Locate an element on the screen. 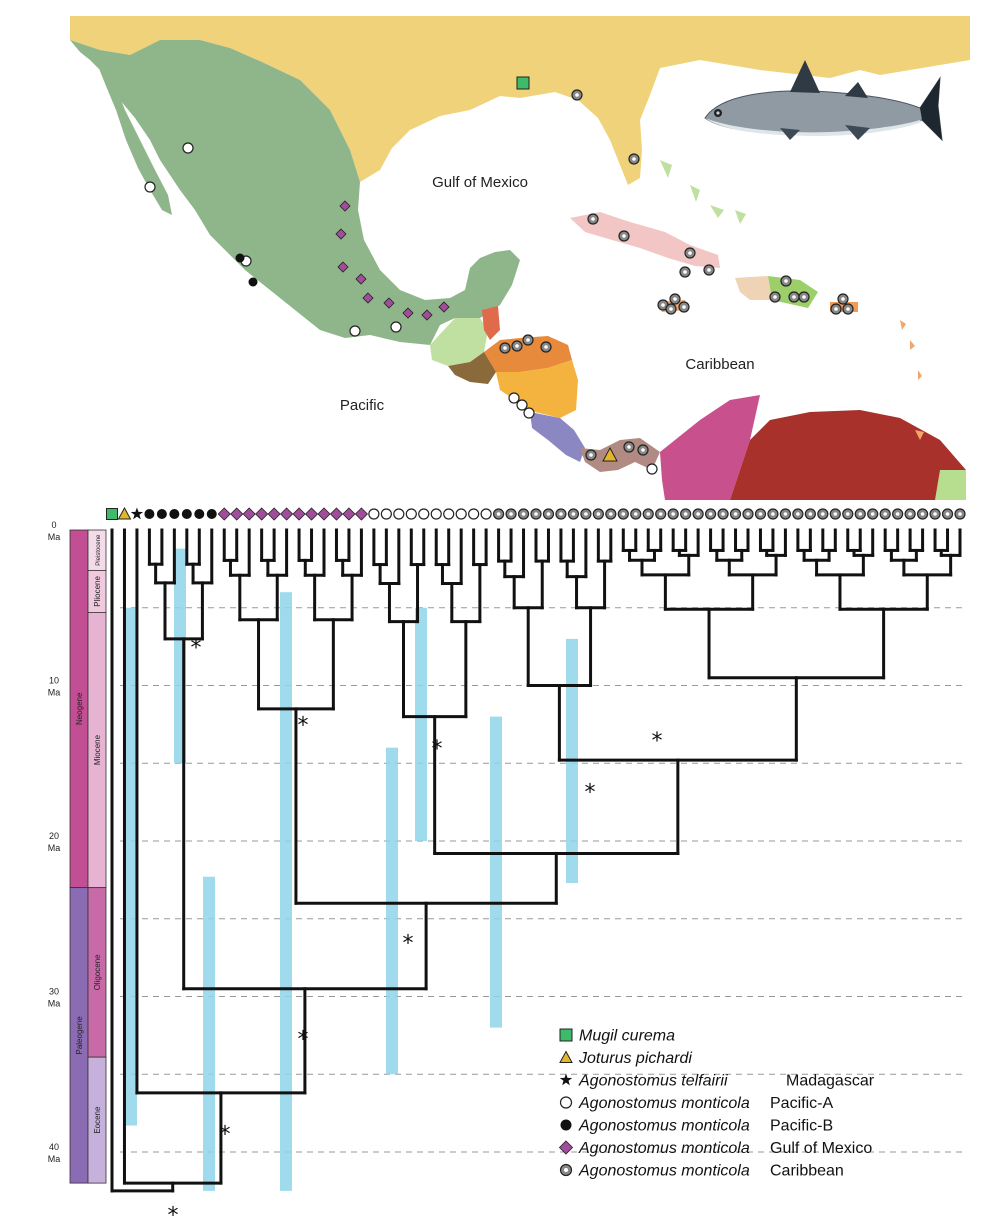 Image resolution: width=984 pixels, height=1228 pixels. age-tick-label: 30 is located at coordinates (54, 992).